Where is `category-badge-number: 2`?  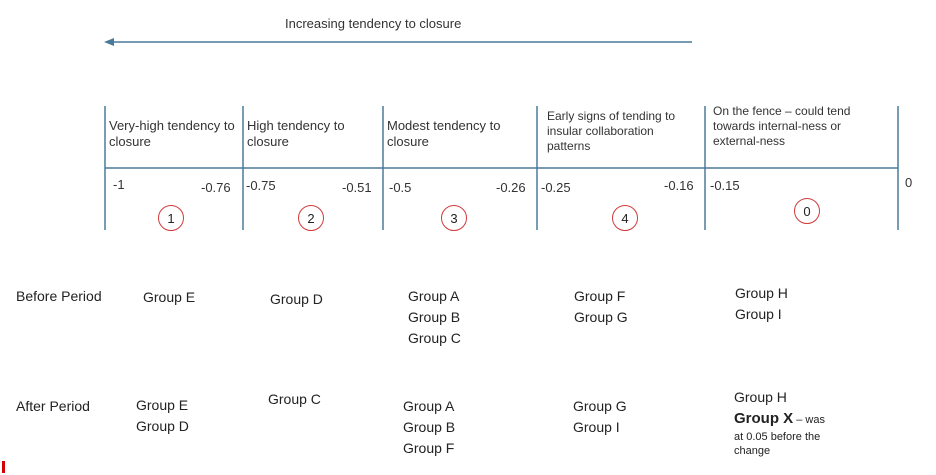
category-badge-number: 2 is located at coordinates (311, 218).